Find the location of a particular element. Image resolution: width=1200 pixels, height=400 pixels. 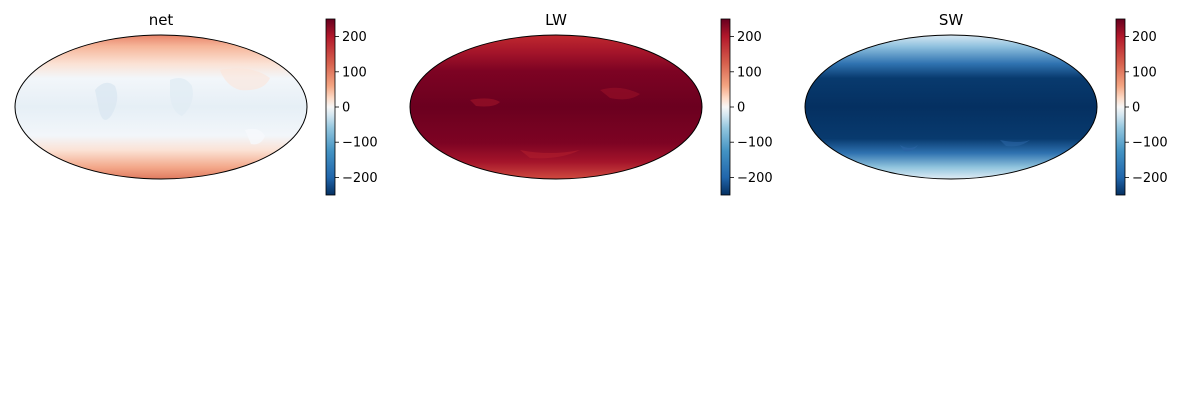

map-outline-lw is located at coordinates (556, 107).